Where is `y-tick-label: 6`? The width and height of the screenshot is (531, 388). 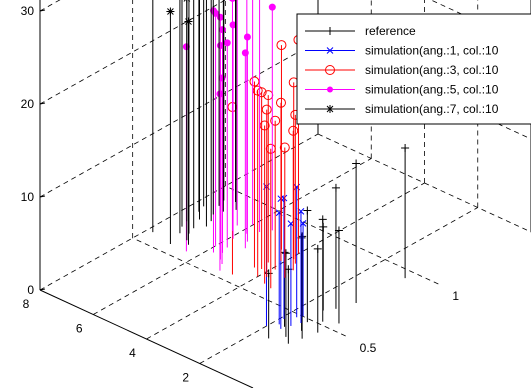 y-tick-label: 6 is located at coordinates (79, 329).